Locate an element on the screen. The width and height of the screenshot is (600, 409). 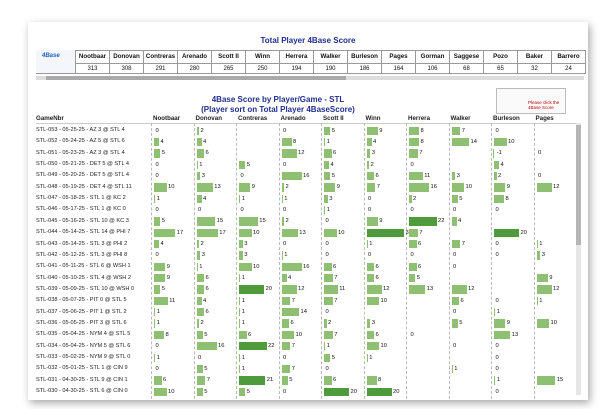
score-value: 13 is located at coordinates (515, 334).